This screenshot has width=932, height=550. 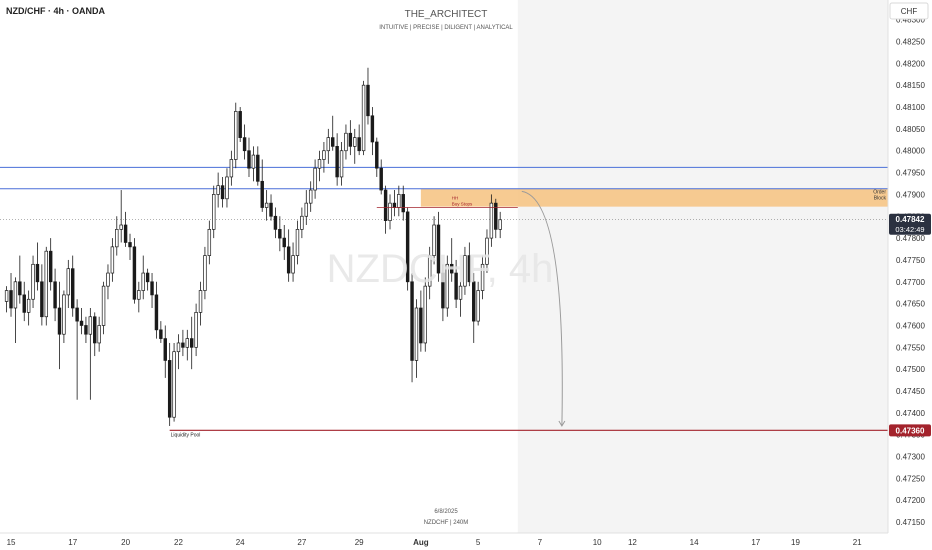 What do you see at coordinates (540, 542) in the screenshot?
I see `time-tick-label: 7` at bounding box center [540, 542].